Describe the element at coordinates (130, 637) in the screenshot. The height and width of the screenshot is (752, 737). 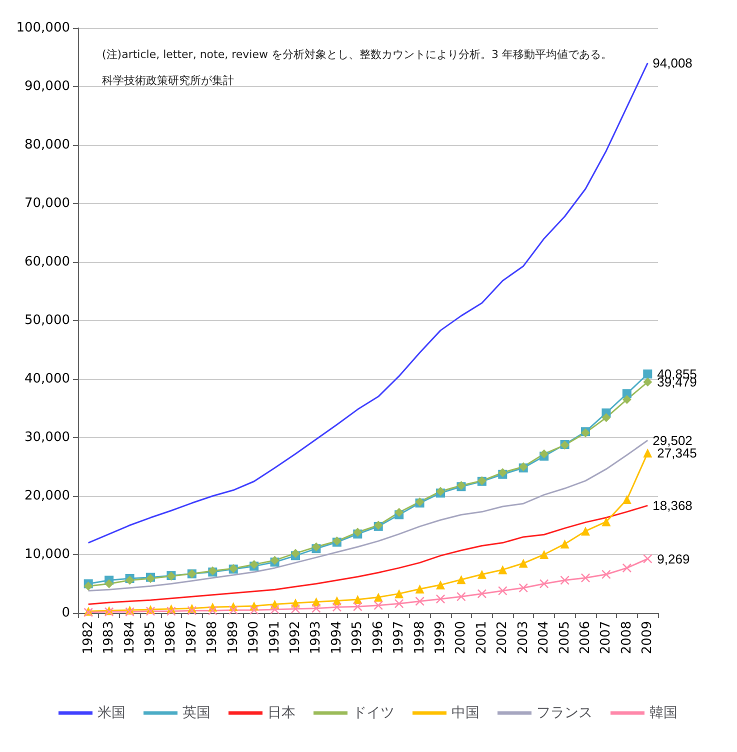
I see `x-tick-label: 1984` at that location.